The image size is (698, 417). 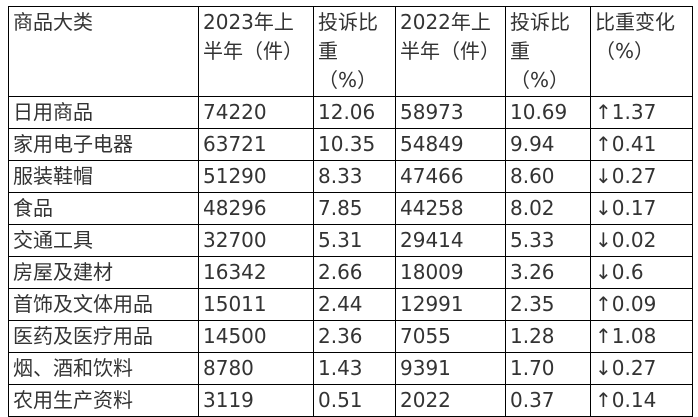 What do you see at coordinates (103, 336) in the screenshot?
I see `category-cell: 医药及医疗用品` at bounding box center [103, 336].